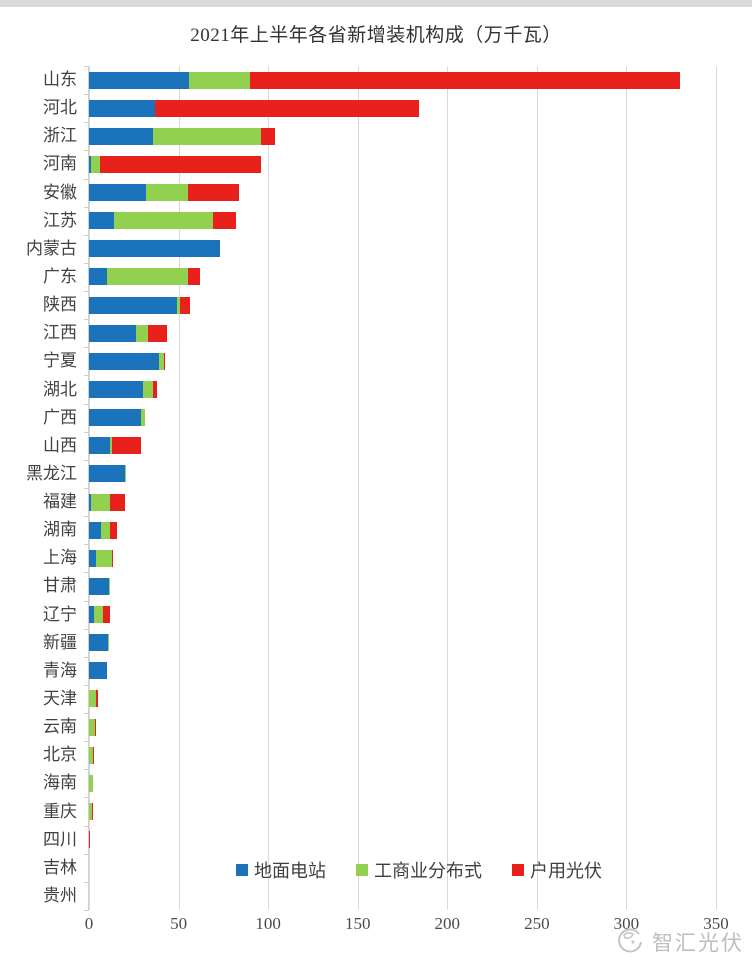 Image resolution: width=752 pixels, height=977 pixels. I want to click on page-top-strip, so click(376, 3).